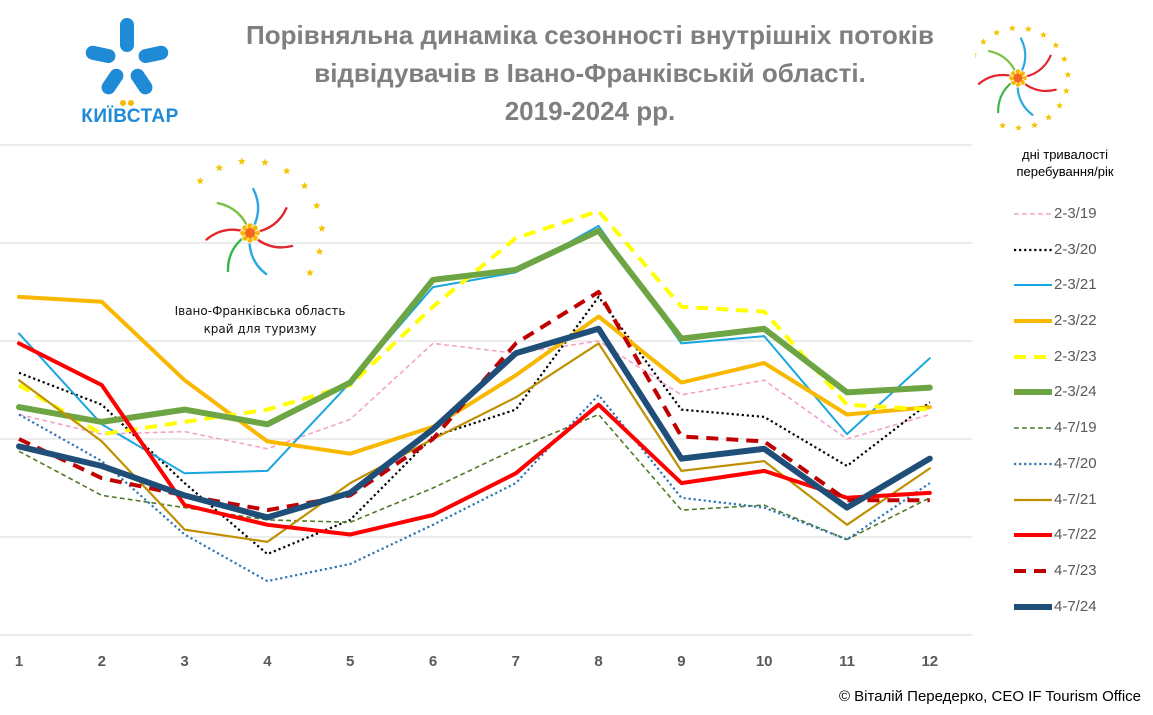 The width and height of the screenshot is (1153, 715). Describe the element at coordinates (102, 661) in the screenshot. I see `x-tick-label: 2` at that location.